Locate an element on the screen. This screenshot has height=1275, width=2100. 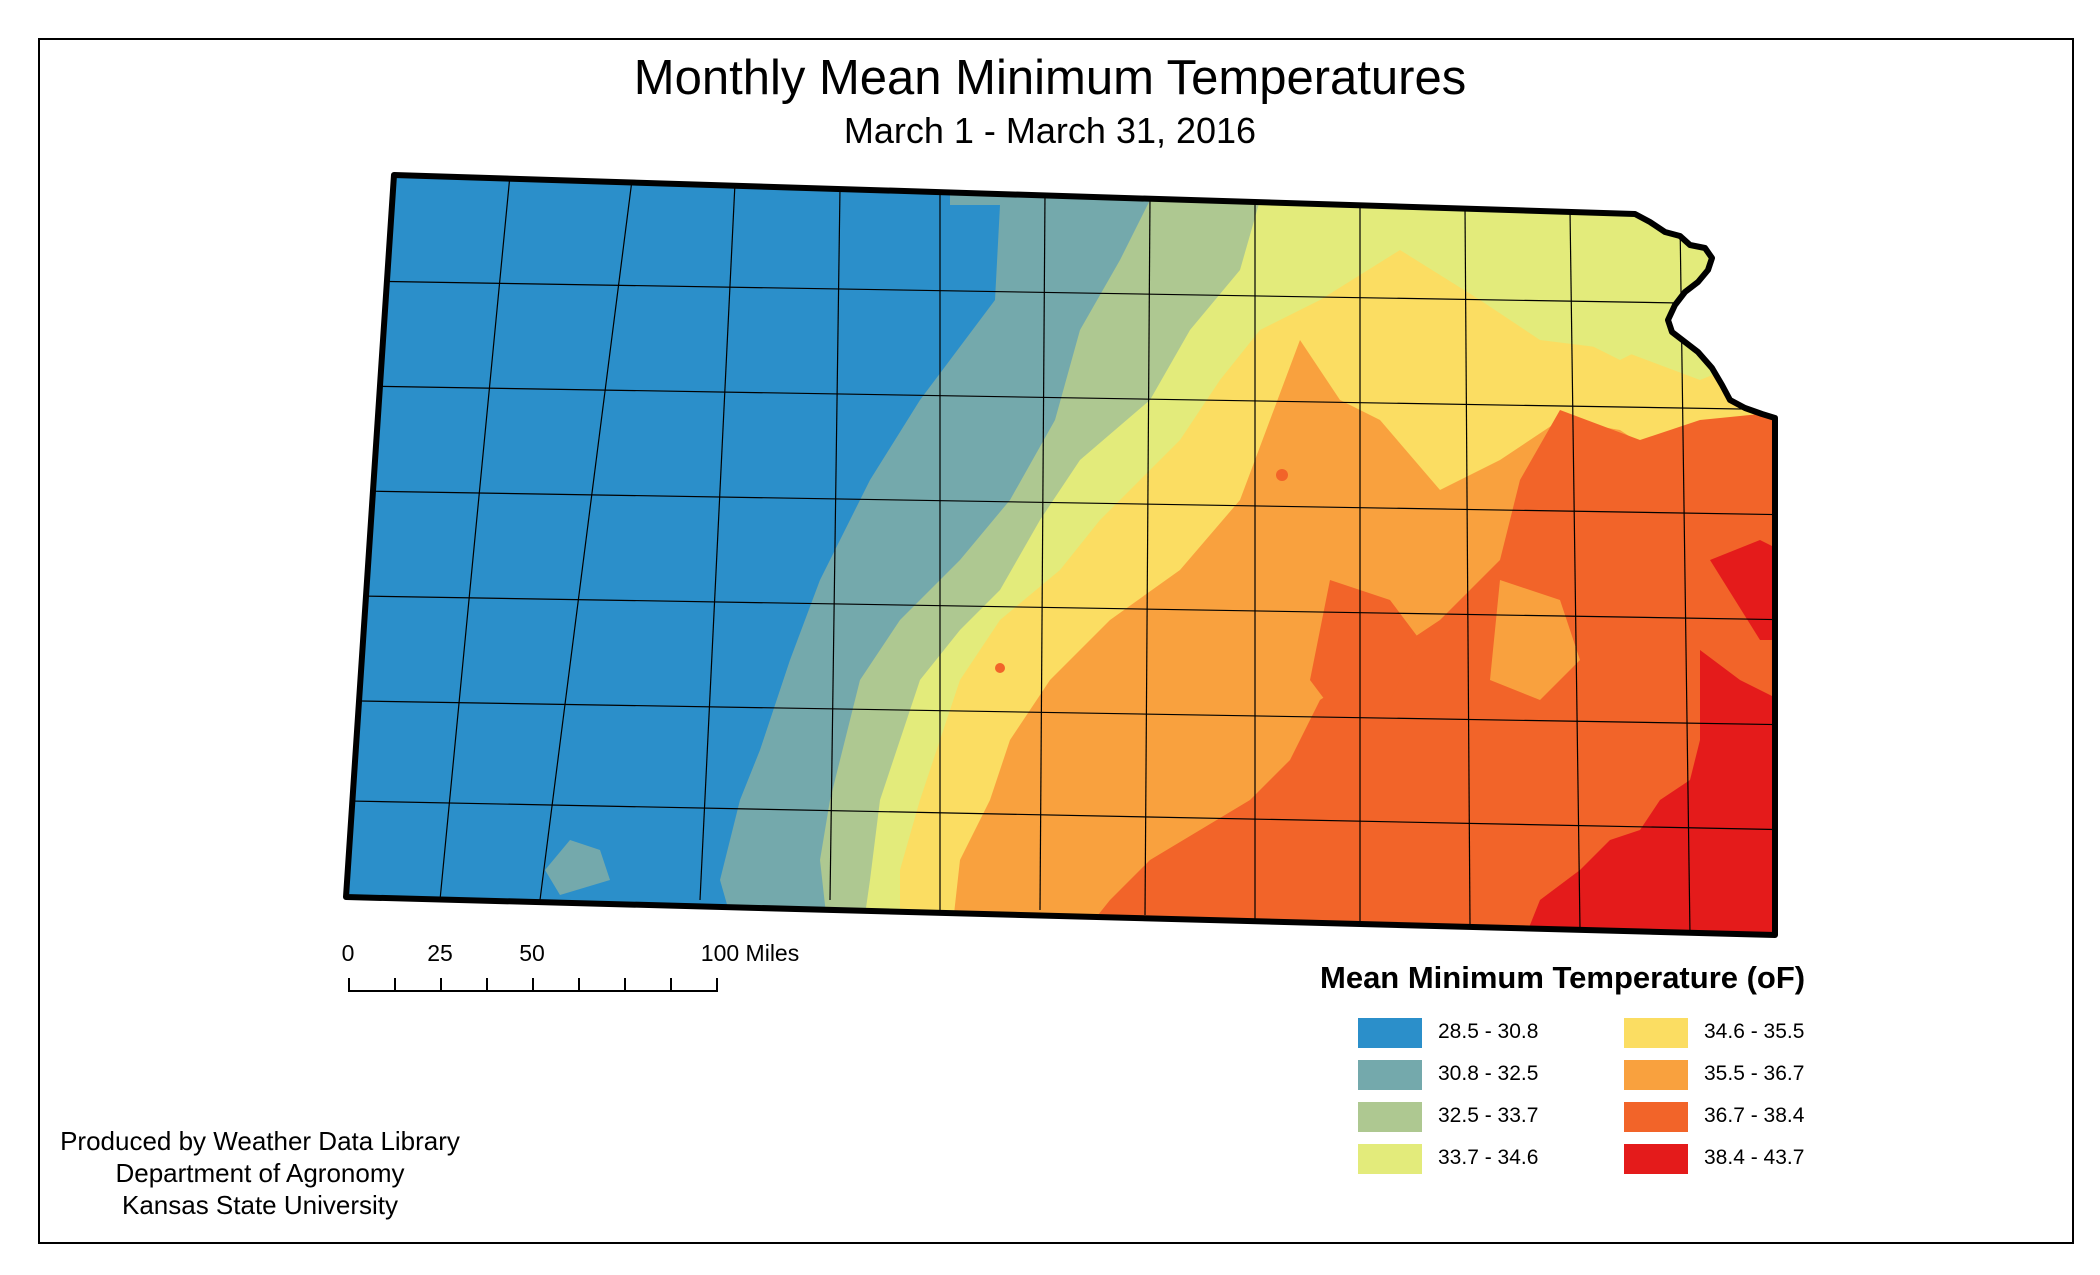
legend-title: Mean Minimum Temperature (oF) is located at coordinates (1563, 977).